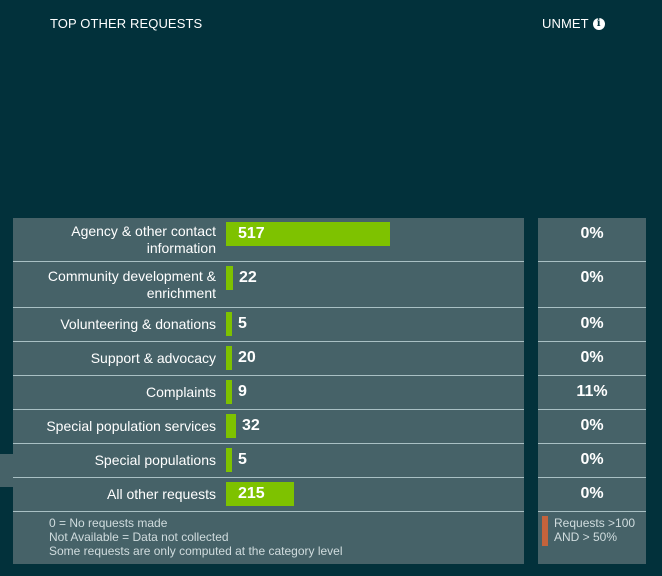 This screenshot has width=662, height=576. What do you see at coordinates (143, 239) in the screenshot?
I see `category-label: Agency & other contact information` at bounding box center [143, 239].